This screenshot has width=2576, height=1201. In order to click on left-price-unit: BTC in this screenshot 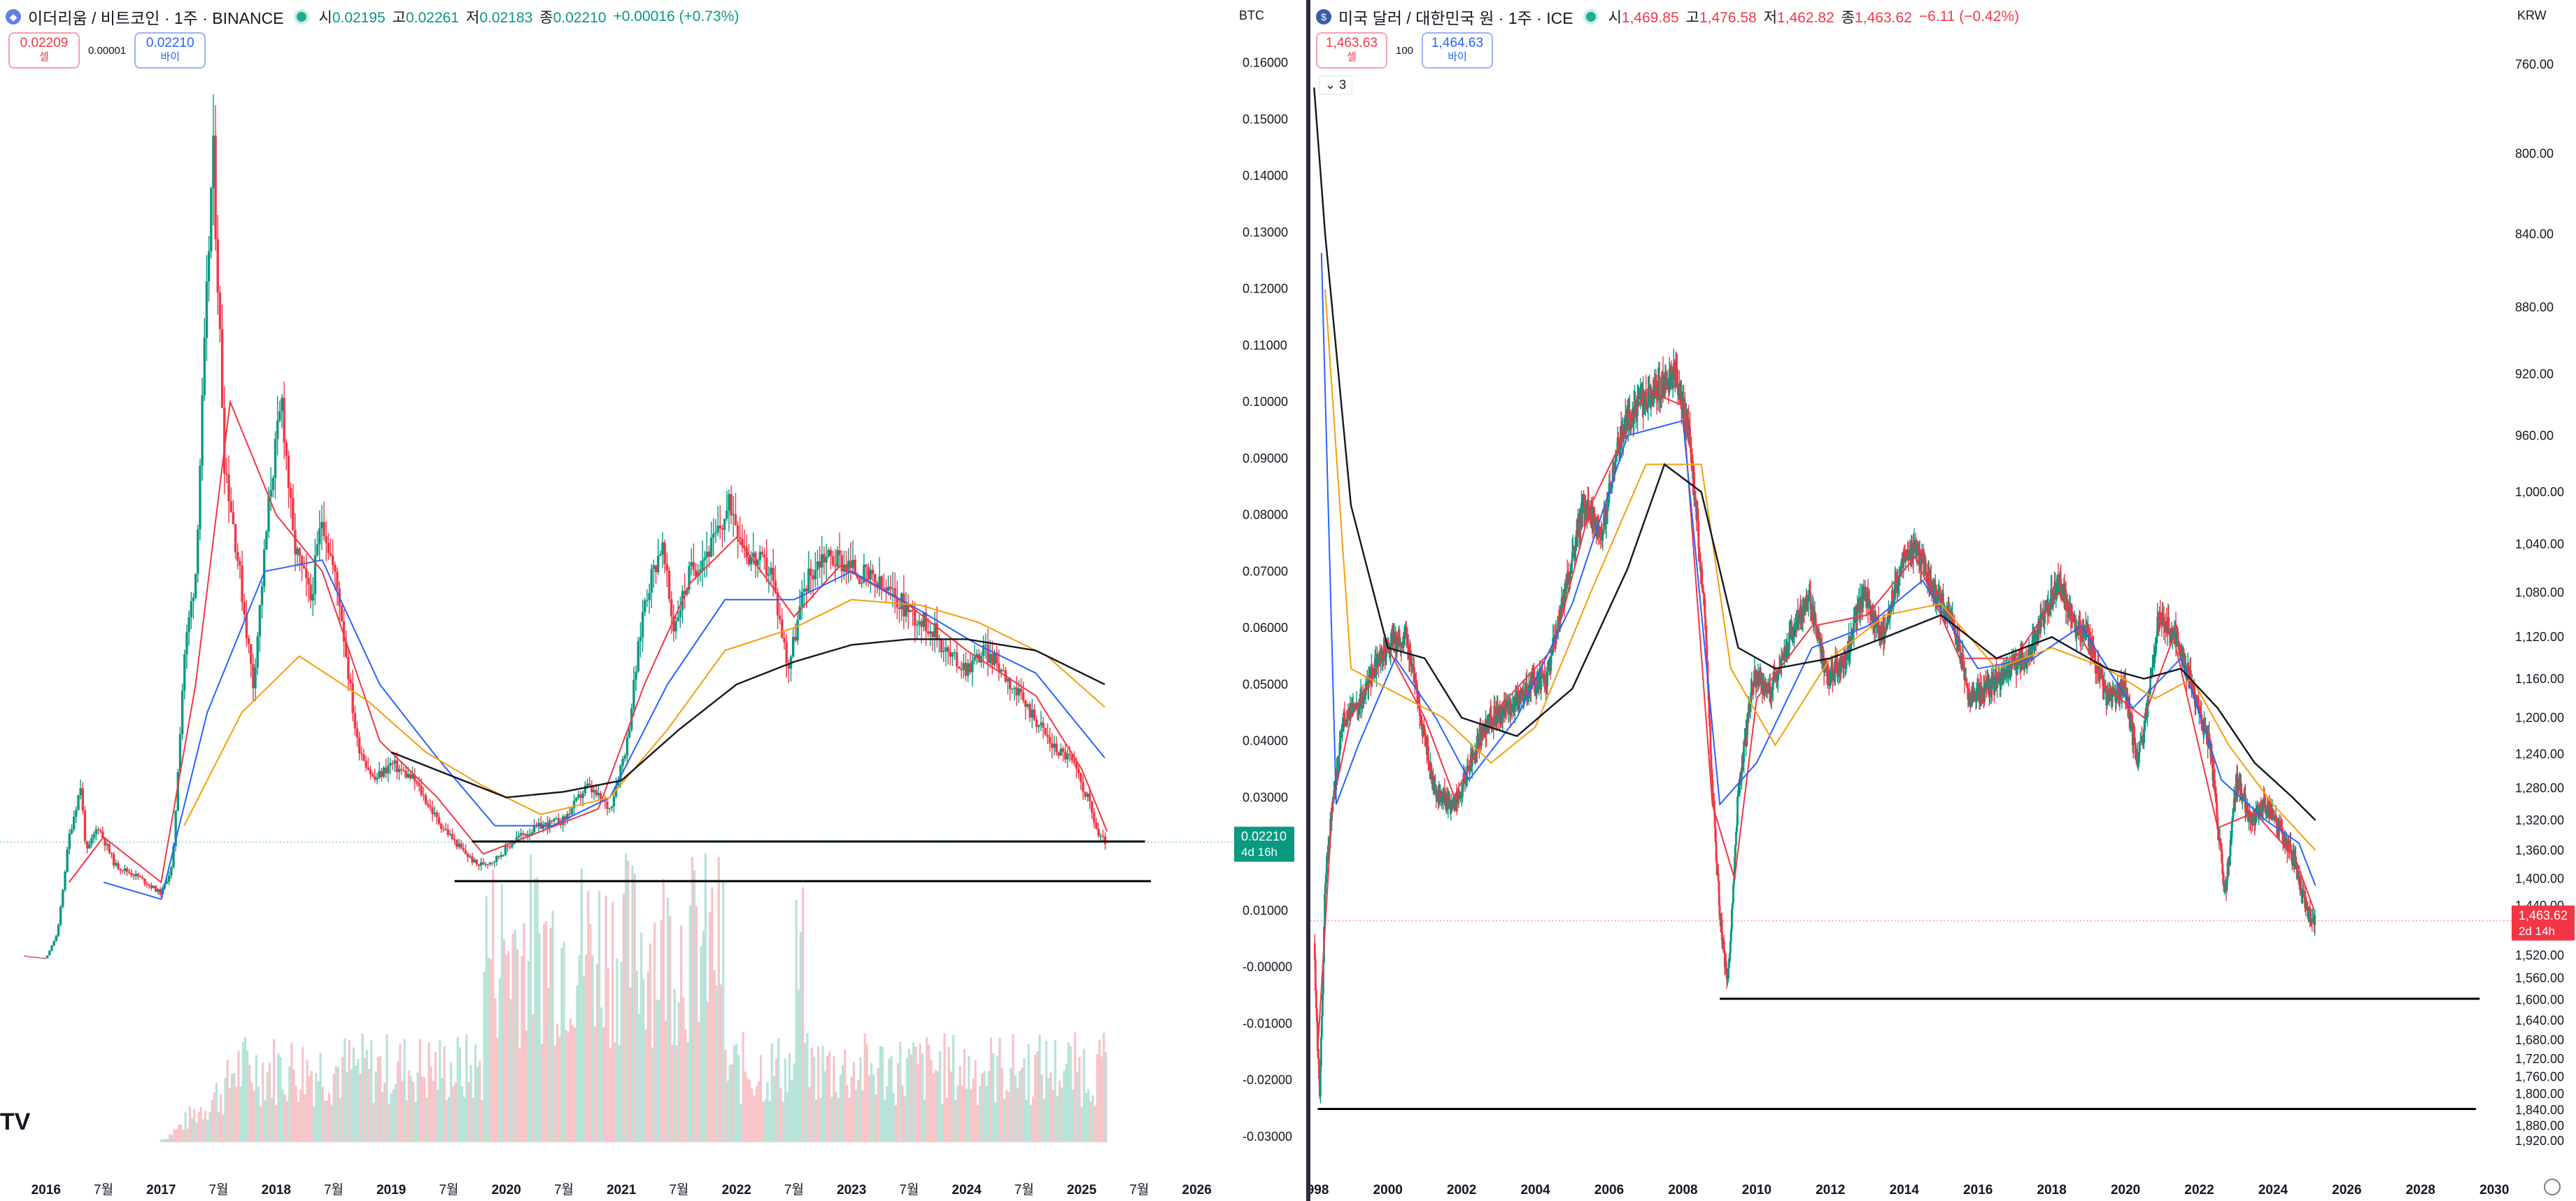, I will do `click(1251, 15)`.